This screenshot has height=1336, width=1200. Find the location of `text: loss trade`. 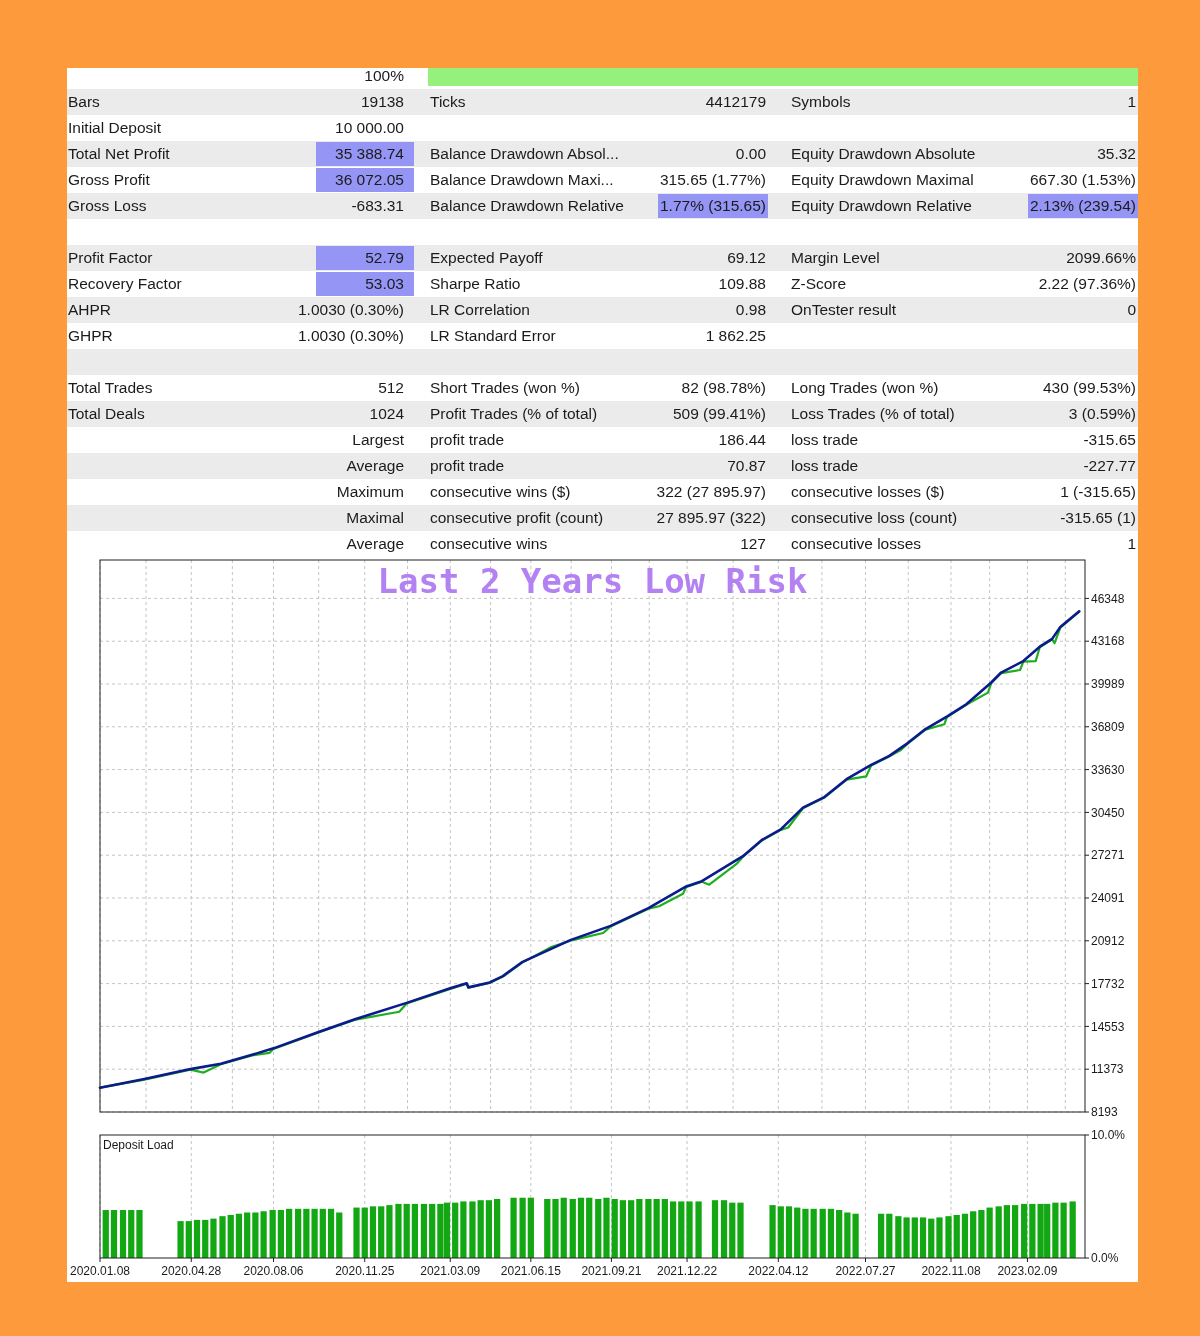

text: loss trade is located at coordinates (825, 465).